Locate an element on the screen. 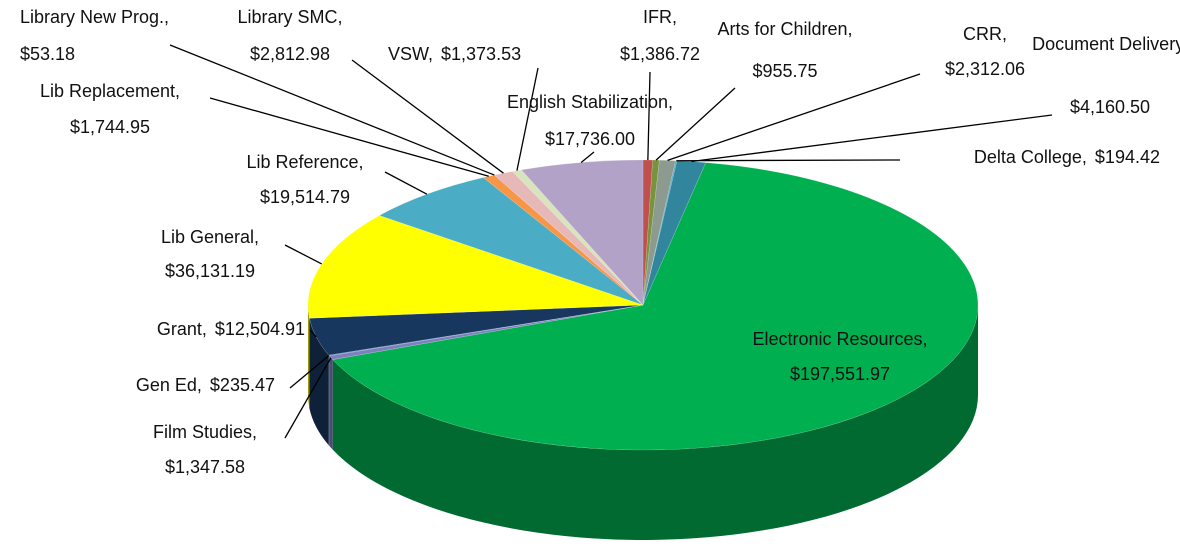 This screenshot has height=558, width=1180. category-label: Lib Reference, is located at coordinates (304, 162).